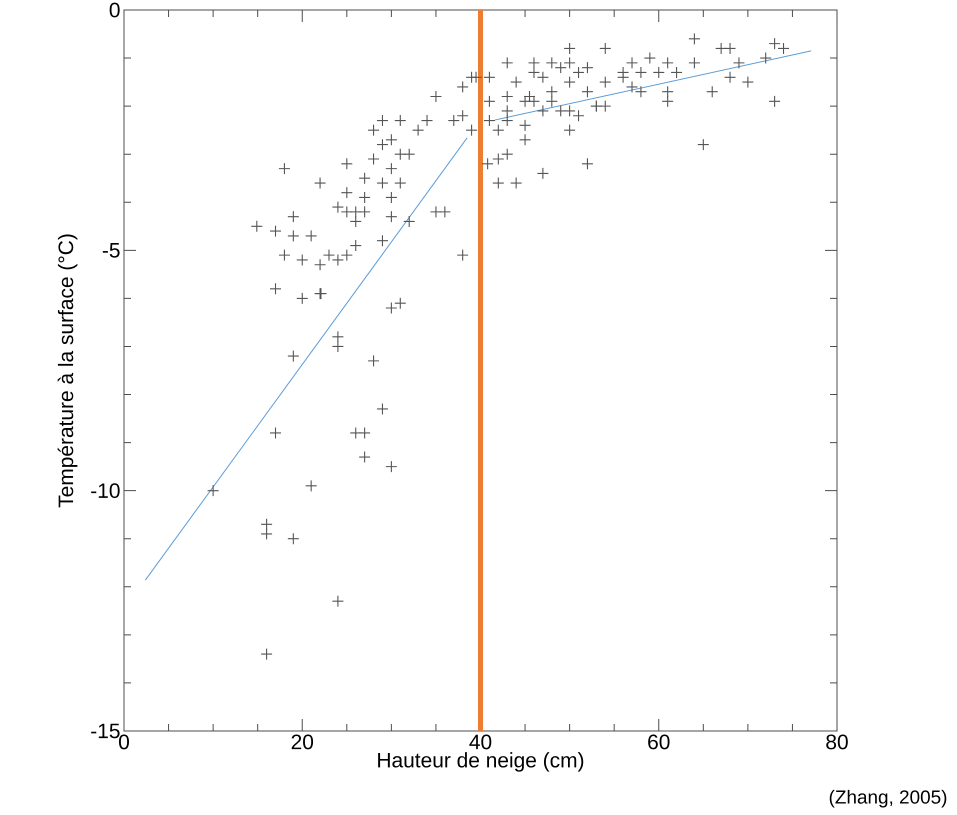 The height and width of the screenshot is (815, 957). What do you see at coordinates (659, 742) in the screenshot?
I see `x-tick-label: 60` at bounding box center [659, 742].